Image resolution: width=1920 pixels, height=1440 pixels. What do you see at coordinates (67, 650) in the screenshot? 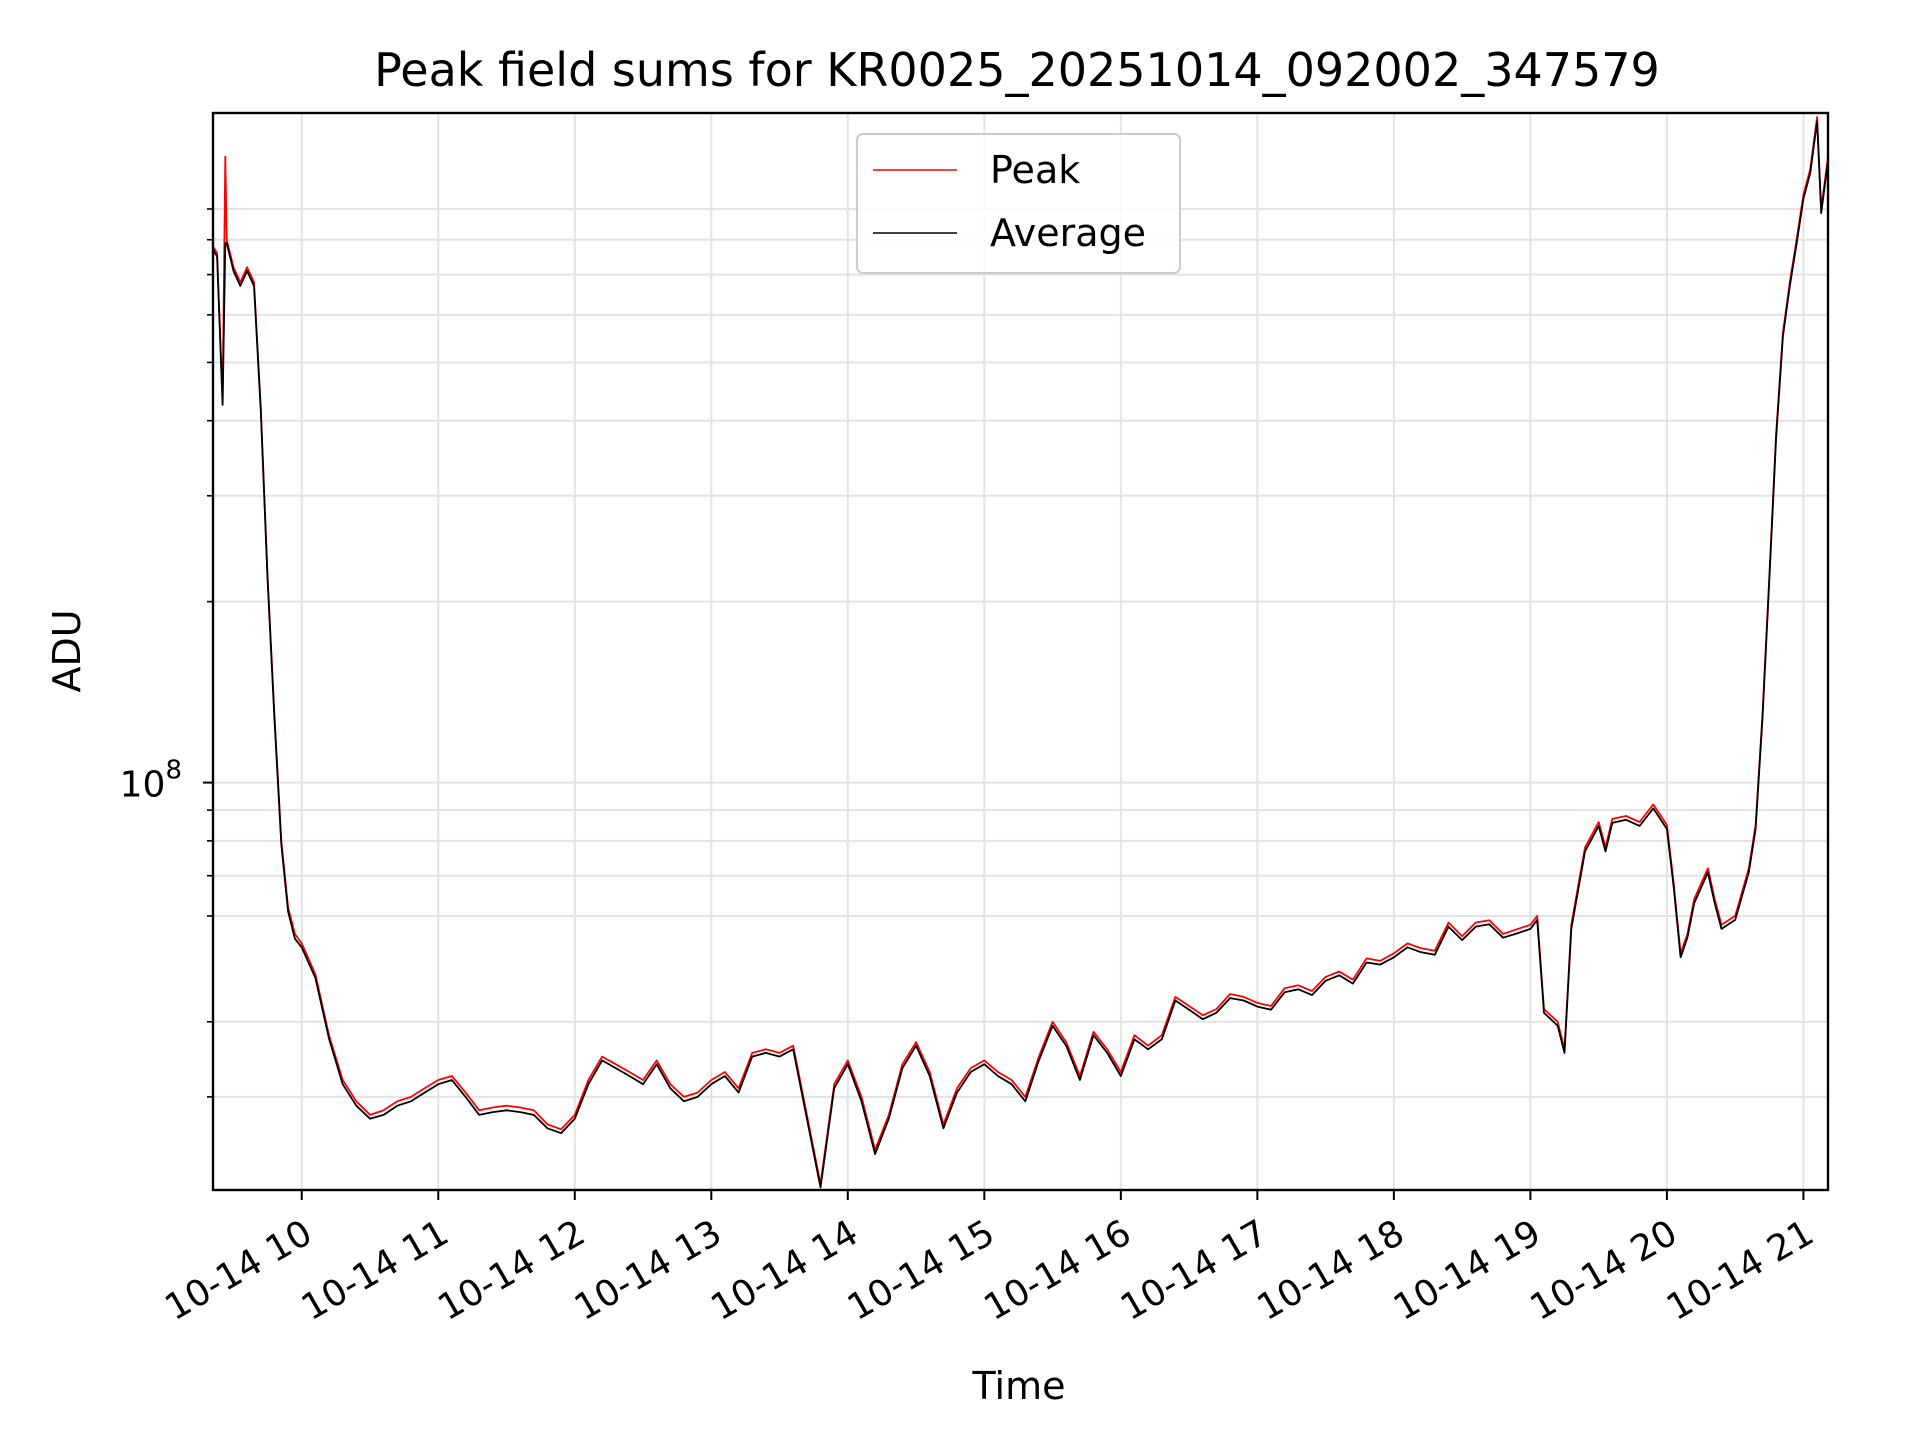
I see `y-axis-label: ADU` at bounding box center [67, 650].